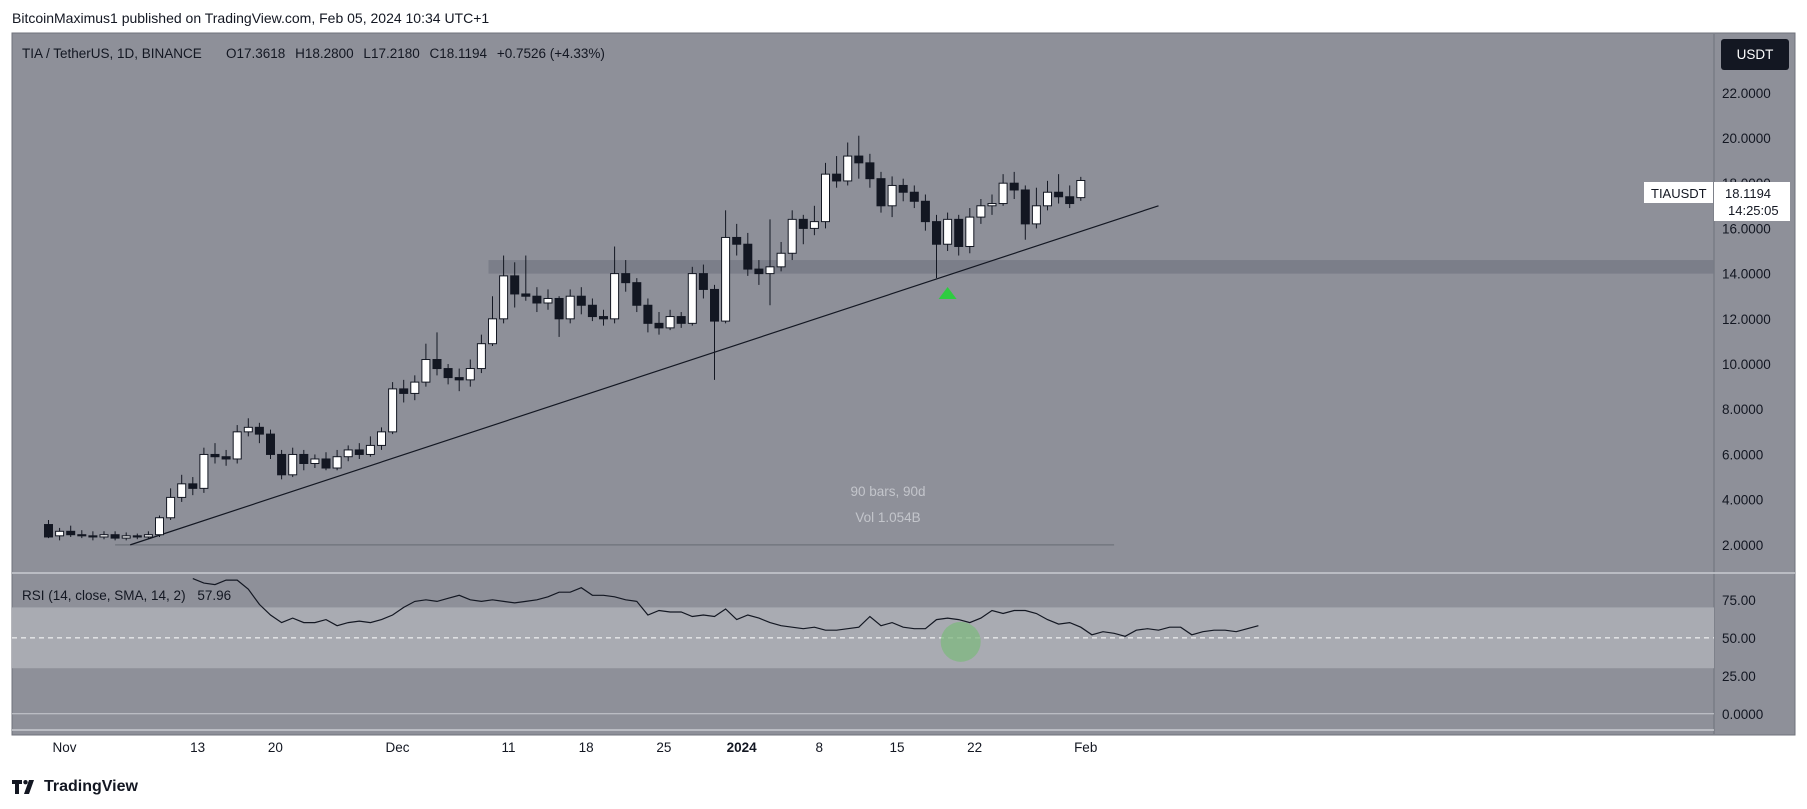 This screenshot has width=1807, height=809. Describe the element at coordinates (435, 53) in the screenshot. I see `close-label: C` at that location.